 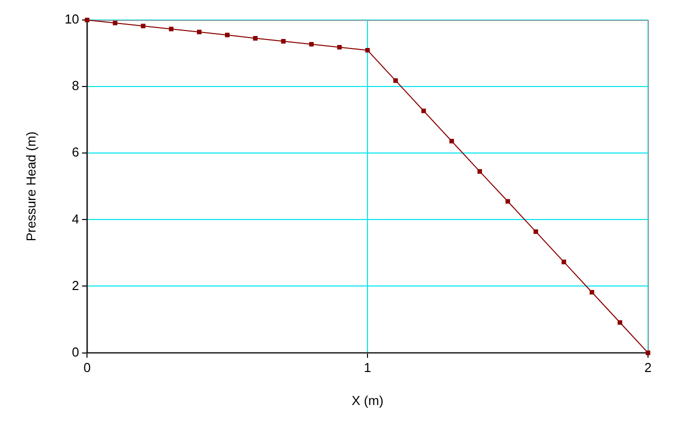 I want to click on x-axis-title: X (m), so click(x=368, y=400).